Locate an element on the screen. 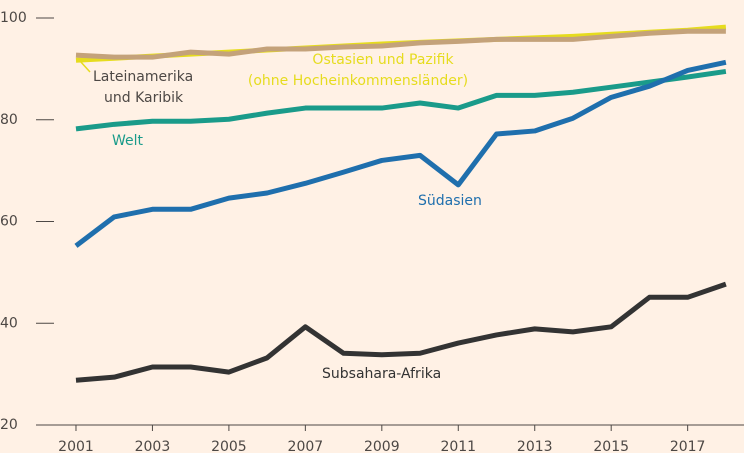 The width and height of the screenshot is (744, 453). x-tick-label: 2017 is located at coordinates (688, 446).